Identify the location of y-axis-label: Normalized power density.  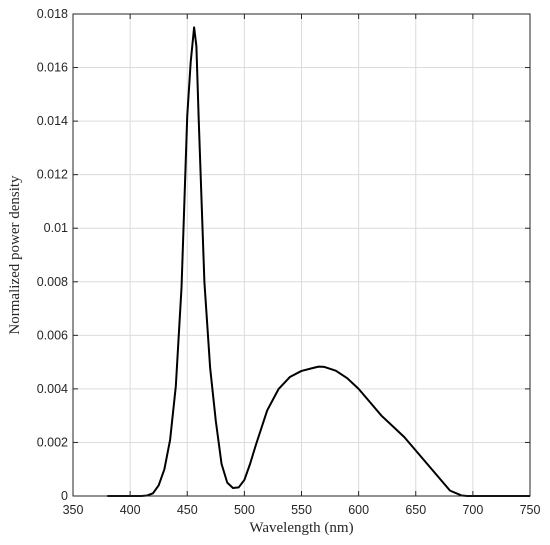
(15, 255).